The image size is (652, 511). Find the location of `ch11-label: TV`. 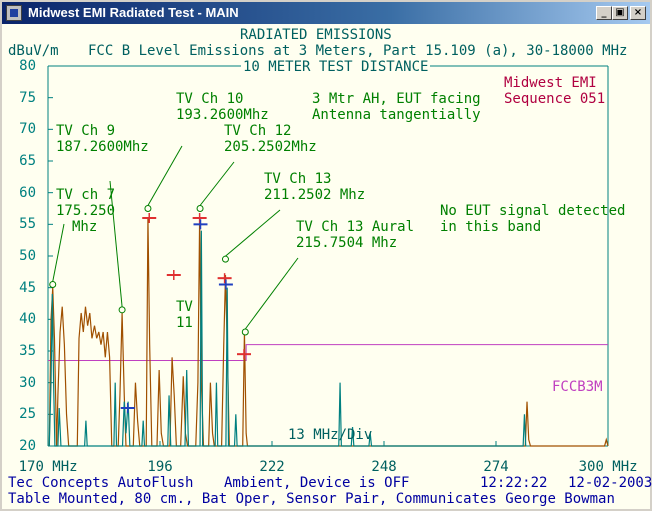

ch11-label: TV is located at coordinates (184, 307).